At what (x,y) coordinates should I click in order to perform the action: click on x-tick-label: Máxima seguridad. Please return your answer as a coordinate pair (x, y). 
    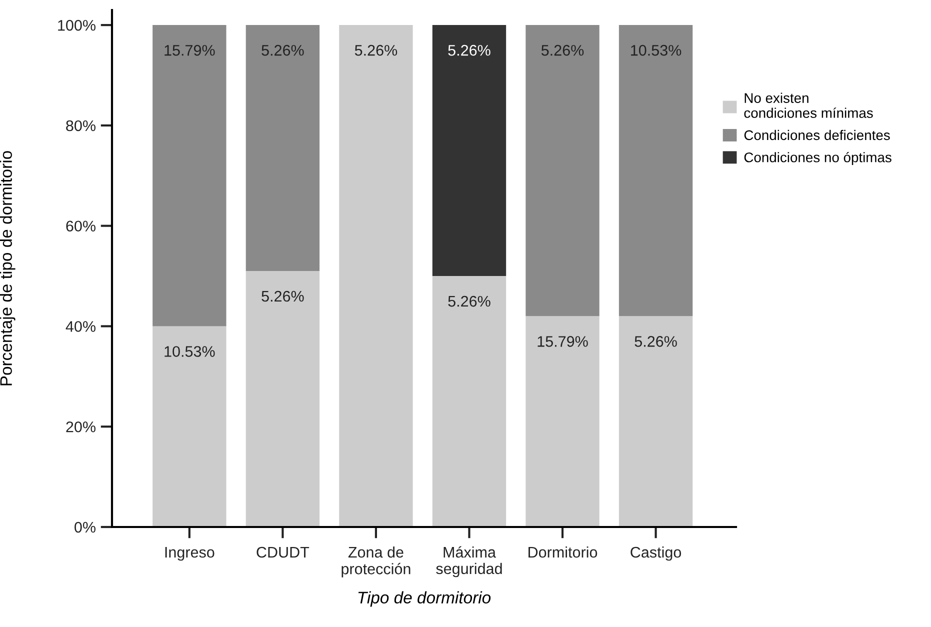
    Looking at the image, I should click on (469, 562).